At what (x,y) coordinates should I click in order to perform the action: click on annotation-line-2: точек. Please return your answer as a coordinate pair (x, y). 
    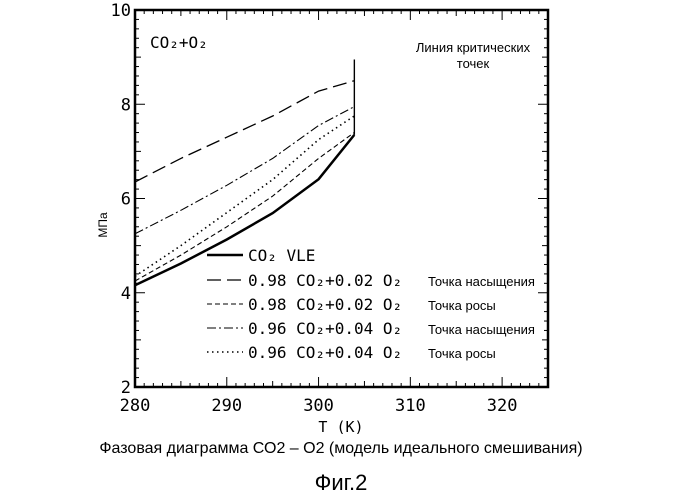
    Looking at the image, I should click on (473, 63).